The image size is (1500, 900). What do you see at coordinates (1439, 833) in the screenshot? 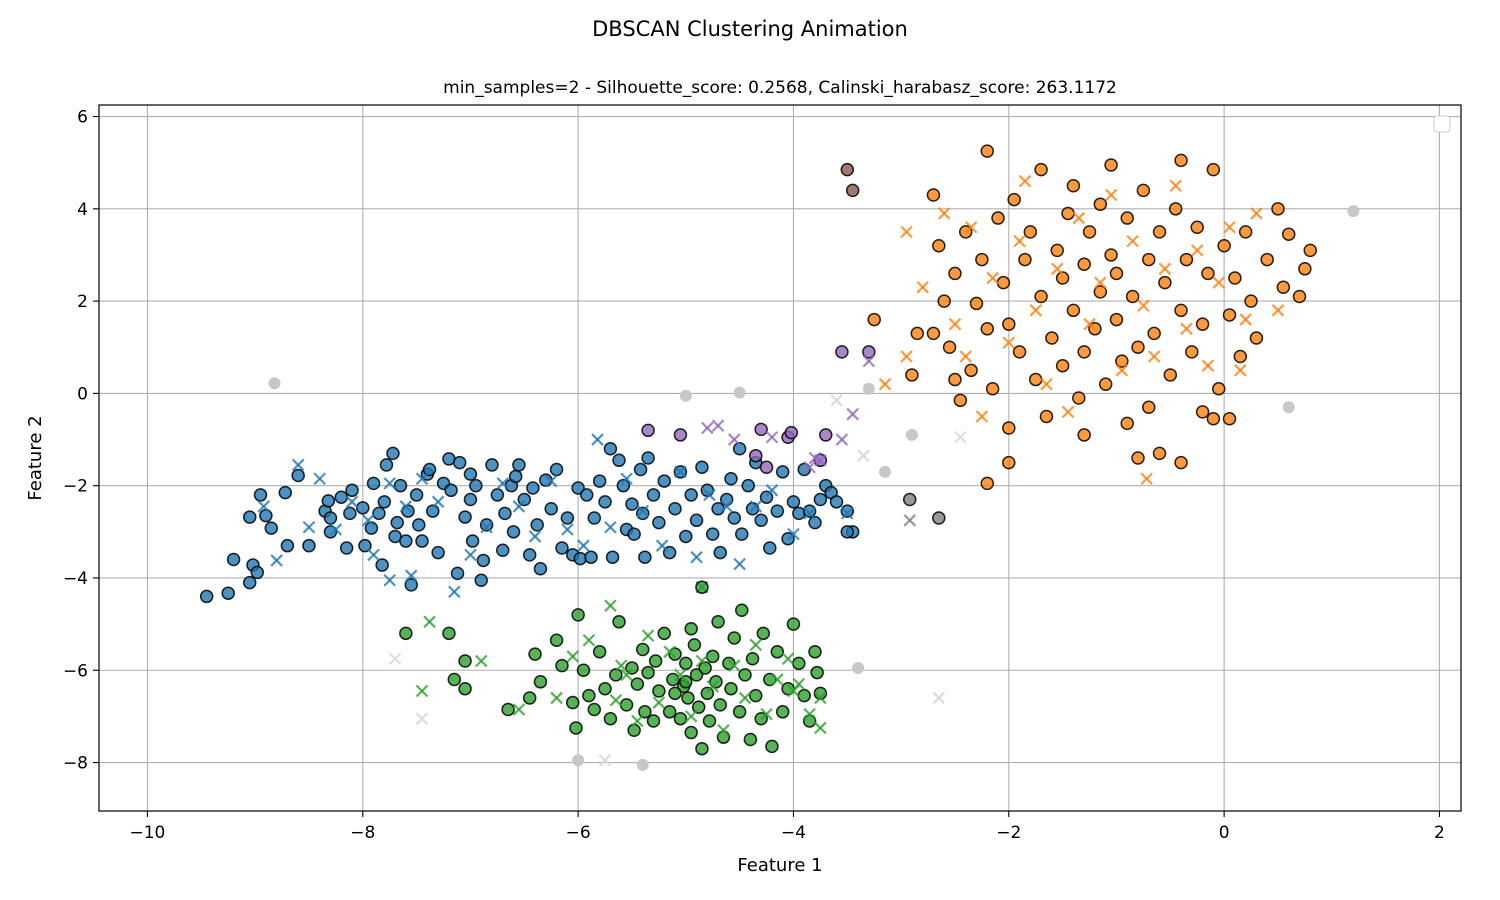
I see `x-tick-label: 2` at bounding box center [1439, 833].